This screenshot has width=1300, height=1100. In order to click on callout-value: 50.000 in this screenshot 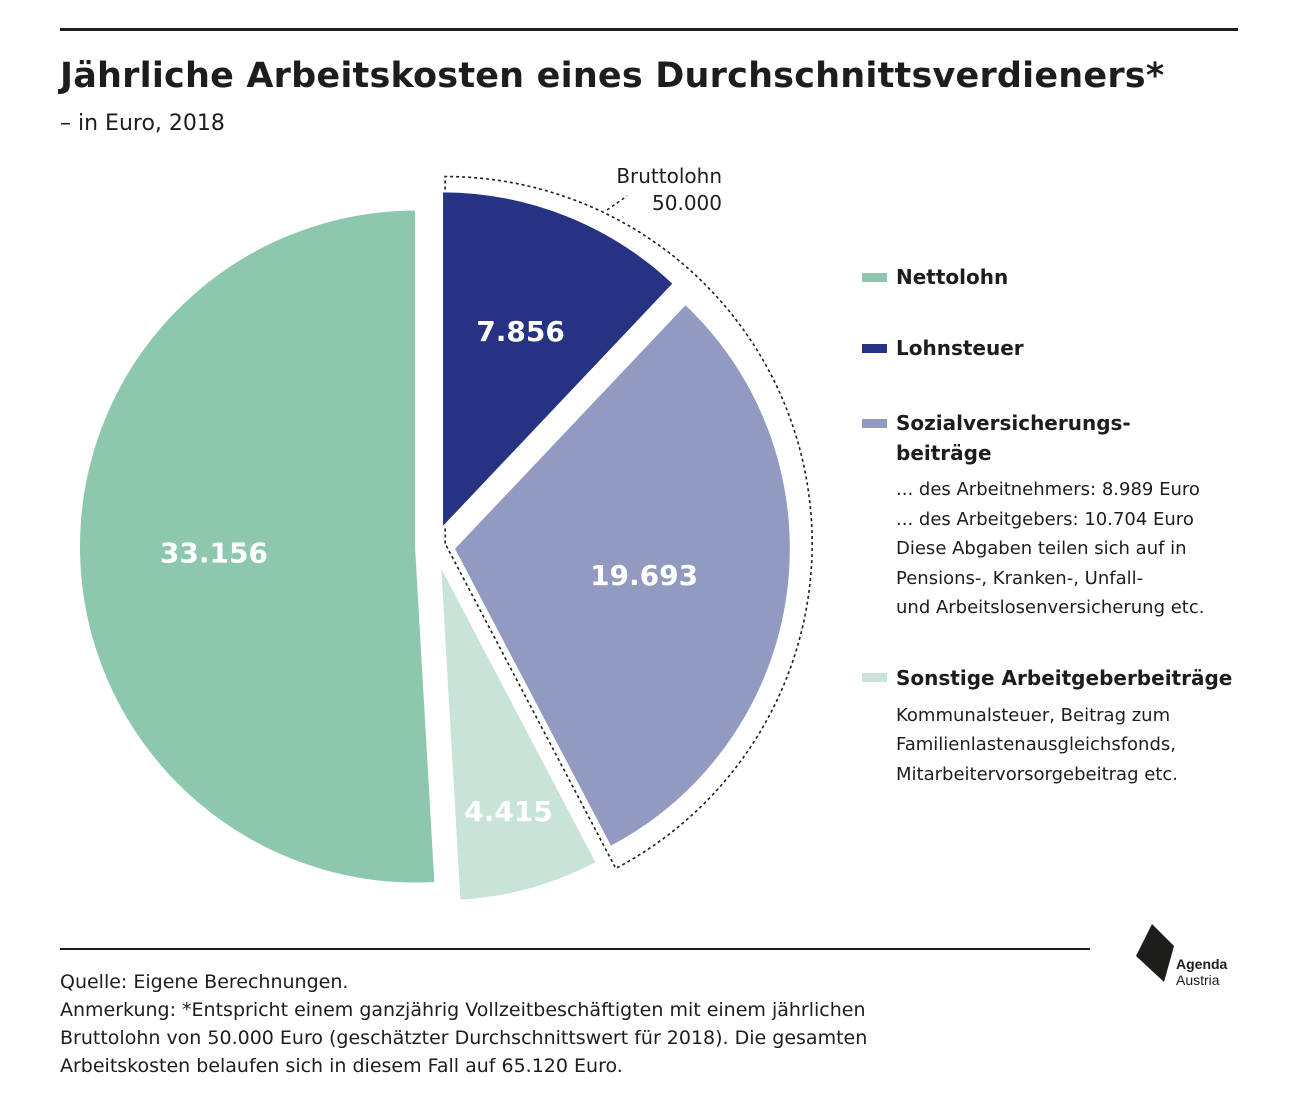, I will do `click(687, 203)`.